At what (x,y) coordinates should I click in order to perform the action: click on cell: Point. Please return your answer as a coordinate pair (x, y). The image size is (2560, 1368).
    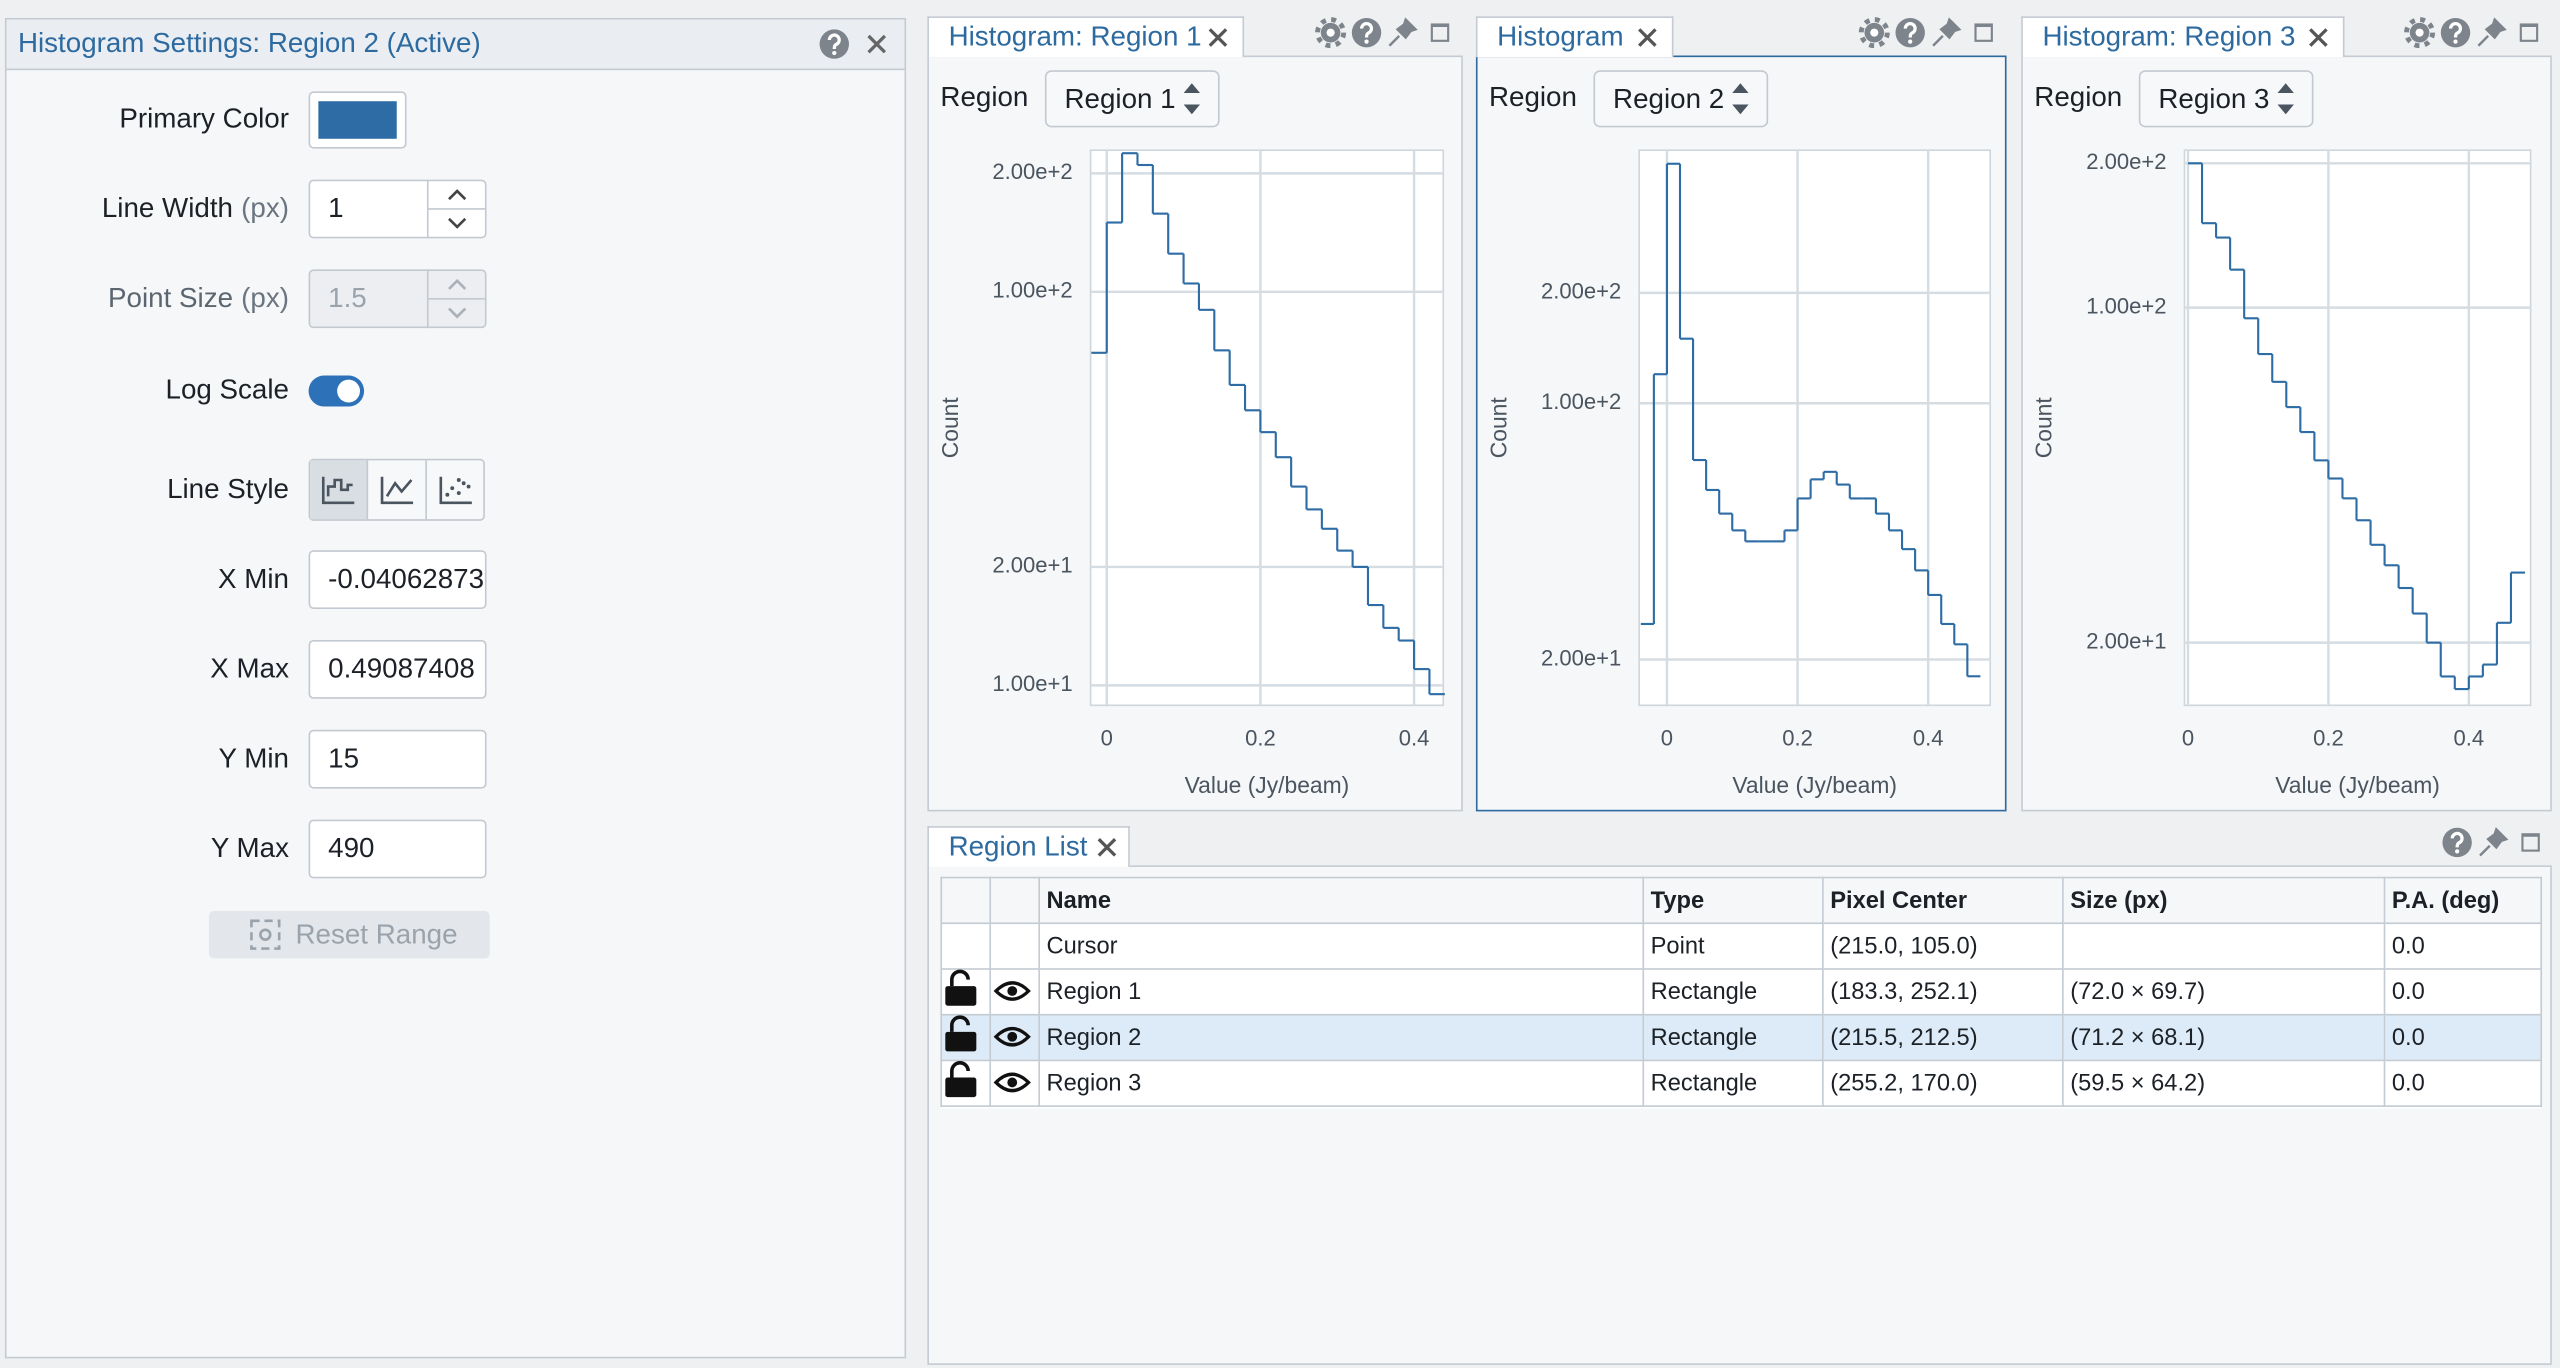
    Looking at the image, I should click on (1733, 946).